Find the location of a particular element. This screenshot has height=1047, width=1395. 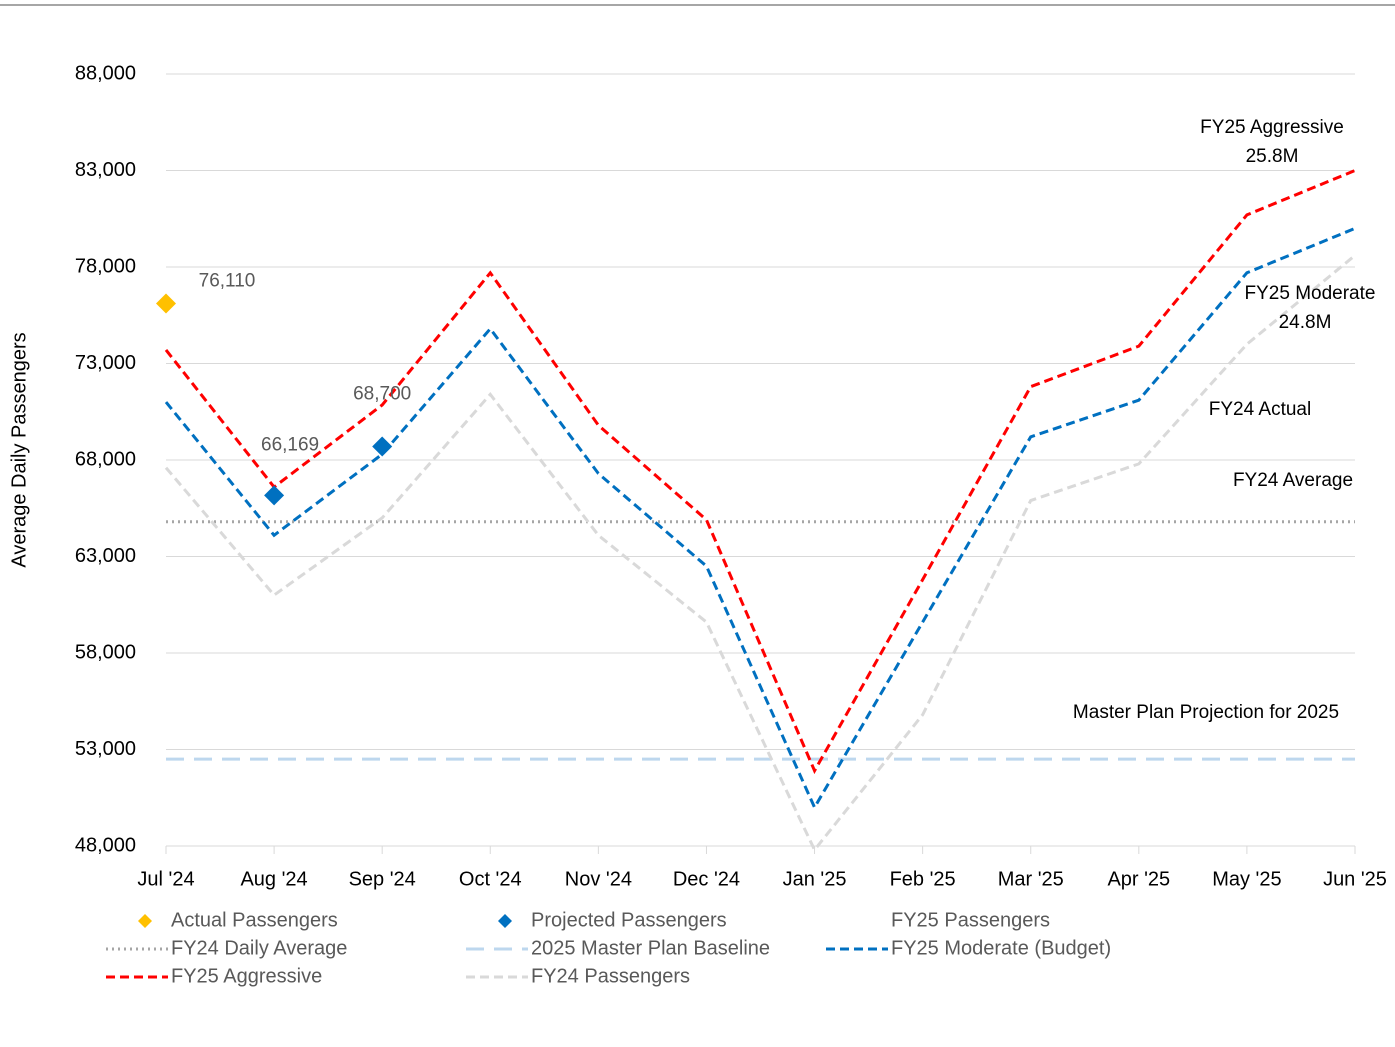

x-tick-label: Jul '24 is located at coordinates (165, 879).